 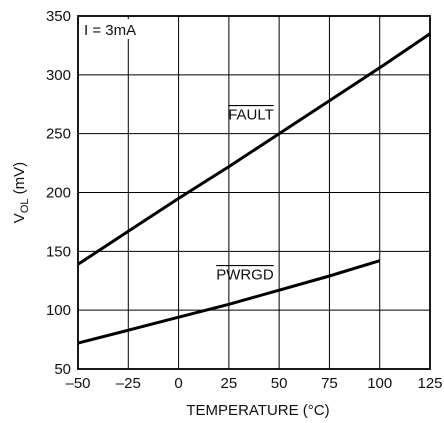 What do you see at coordinates (245, 194) in the screenshot?
I see `series-labels: FAULT PWRGD` at bounding box center [245, 194].